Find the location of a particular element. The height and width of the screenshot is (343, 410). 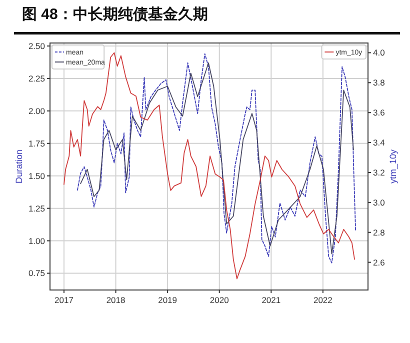

y2-tick-label: 3.4 is located at coordinates (379, 143).